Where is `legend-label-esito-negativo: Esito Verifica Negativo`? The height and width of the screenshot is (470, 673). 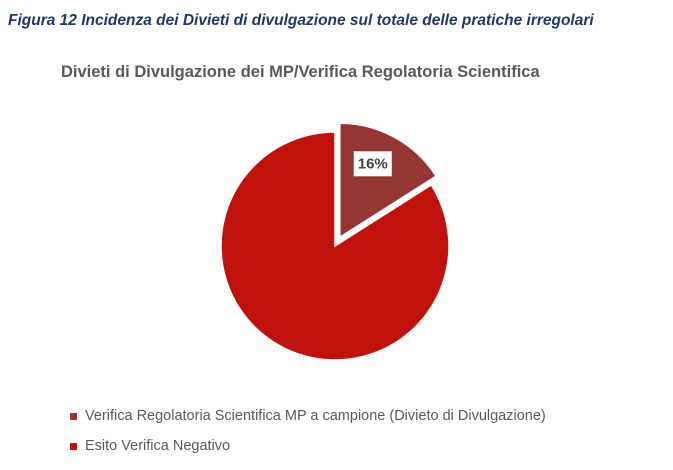
legend-label-esito-negativo: Esito Verifica Negativo is located at coordinates (158, 446).